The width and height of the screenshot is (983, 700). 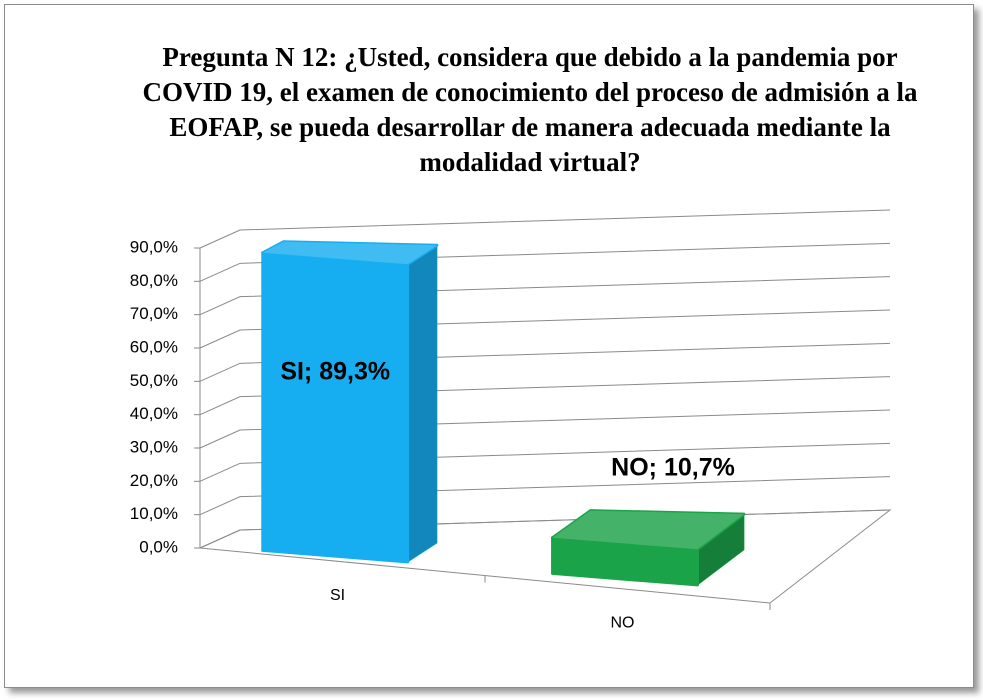 I want to click on y-tick-label: 60,0%, so click(x=154, y=346).